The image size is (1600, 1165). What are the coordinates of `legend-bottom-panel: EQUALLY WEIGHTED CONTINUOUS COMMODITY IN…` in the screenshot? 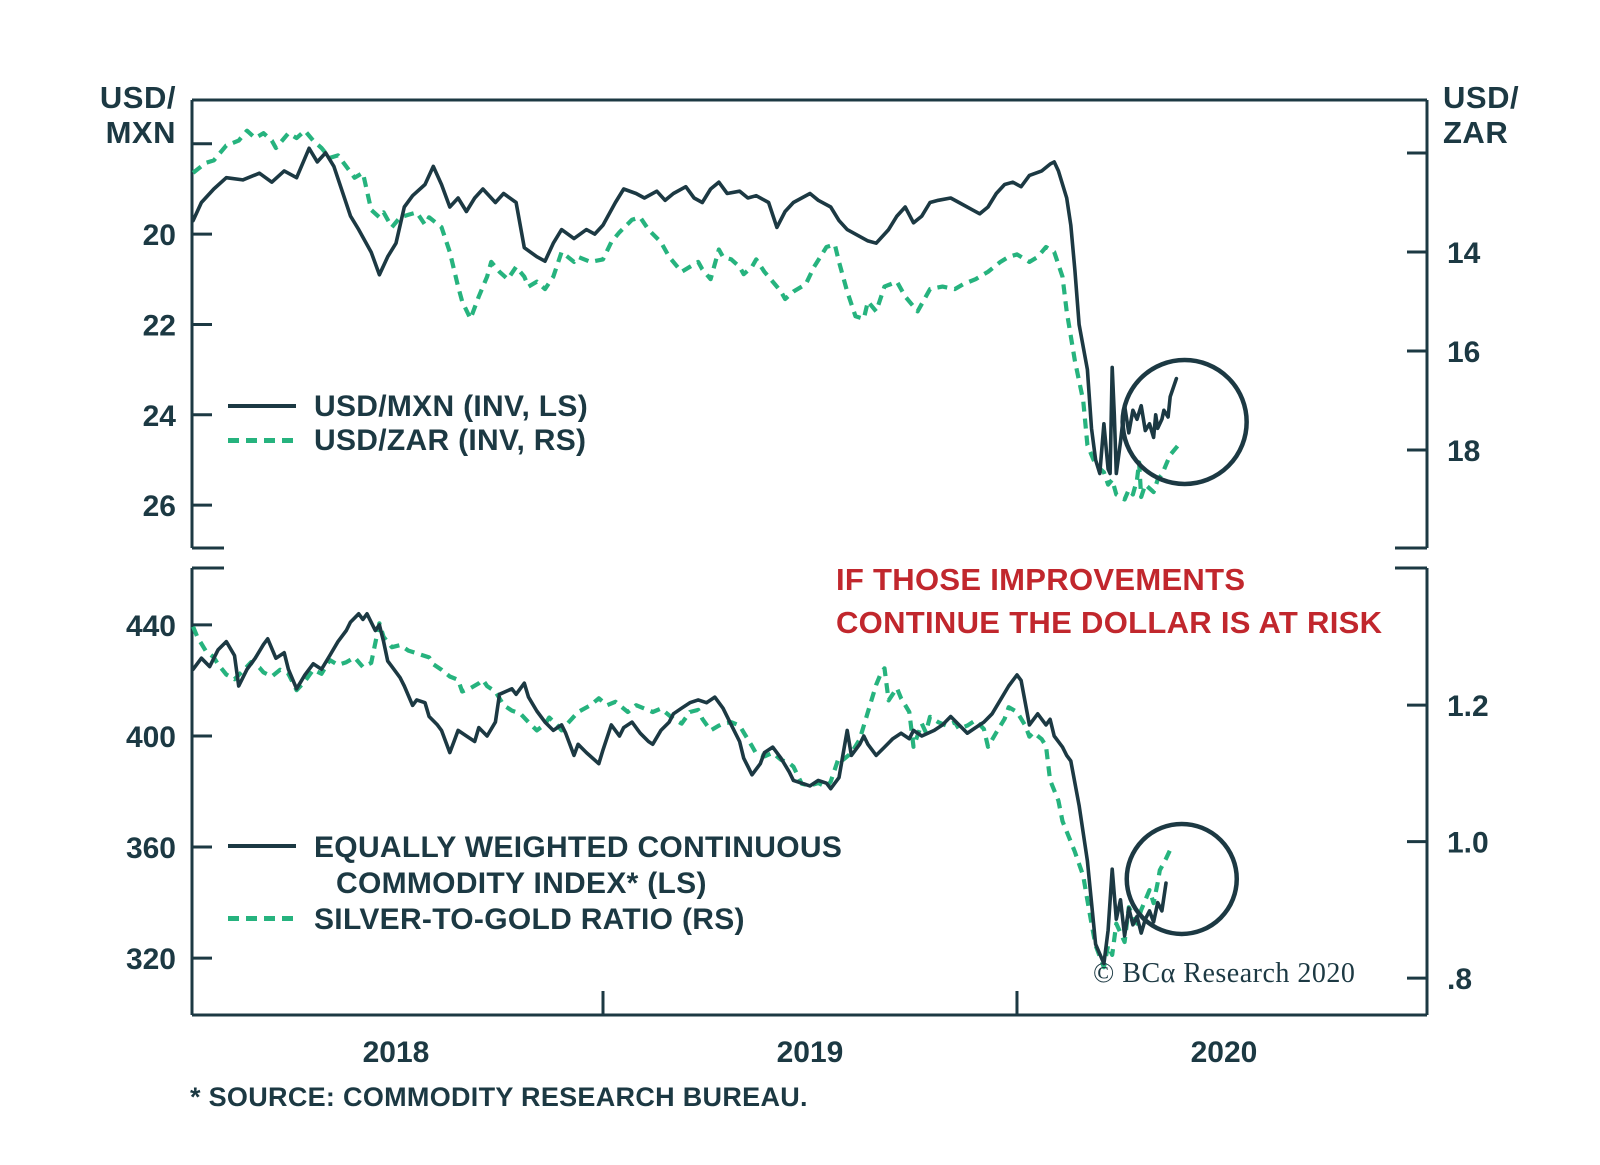 It's located at (535, 884).